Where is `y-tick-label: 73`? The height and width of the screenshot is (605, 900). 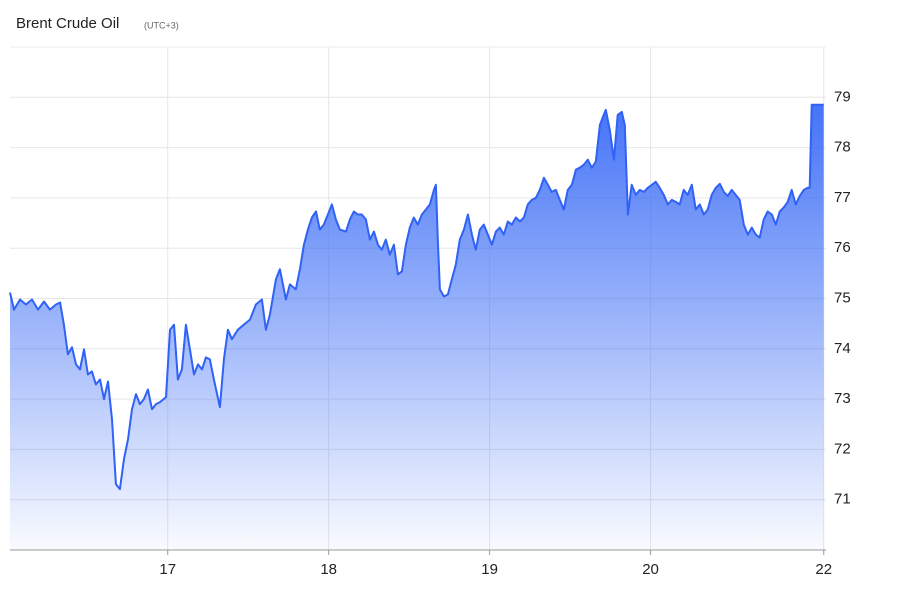 y-tick-label: 73 is located at coordinates (842, 398).